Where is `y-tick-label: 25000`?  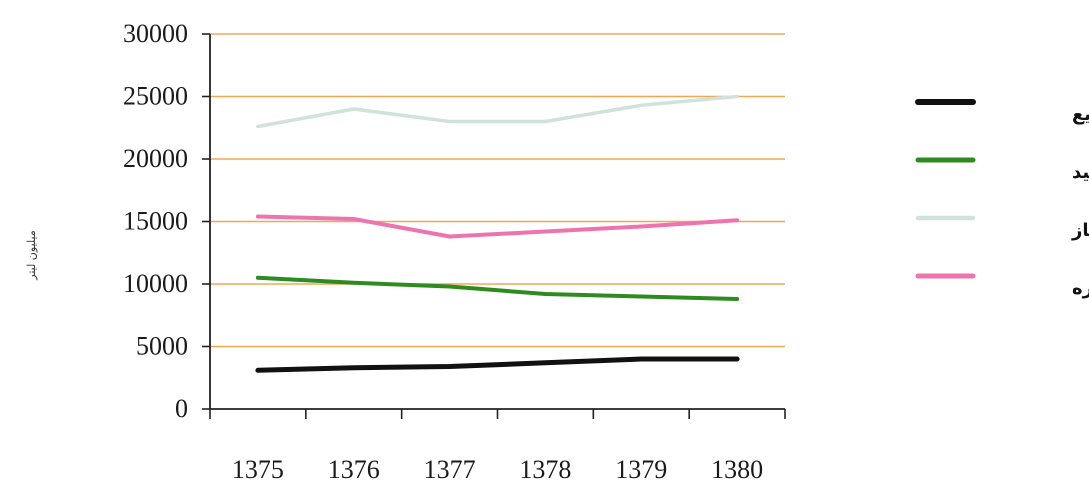
y-tick-label: 25000 is located at coordinates (155, 96).